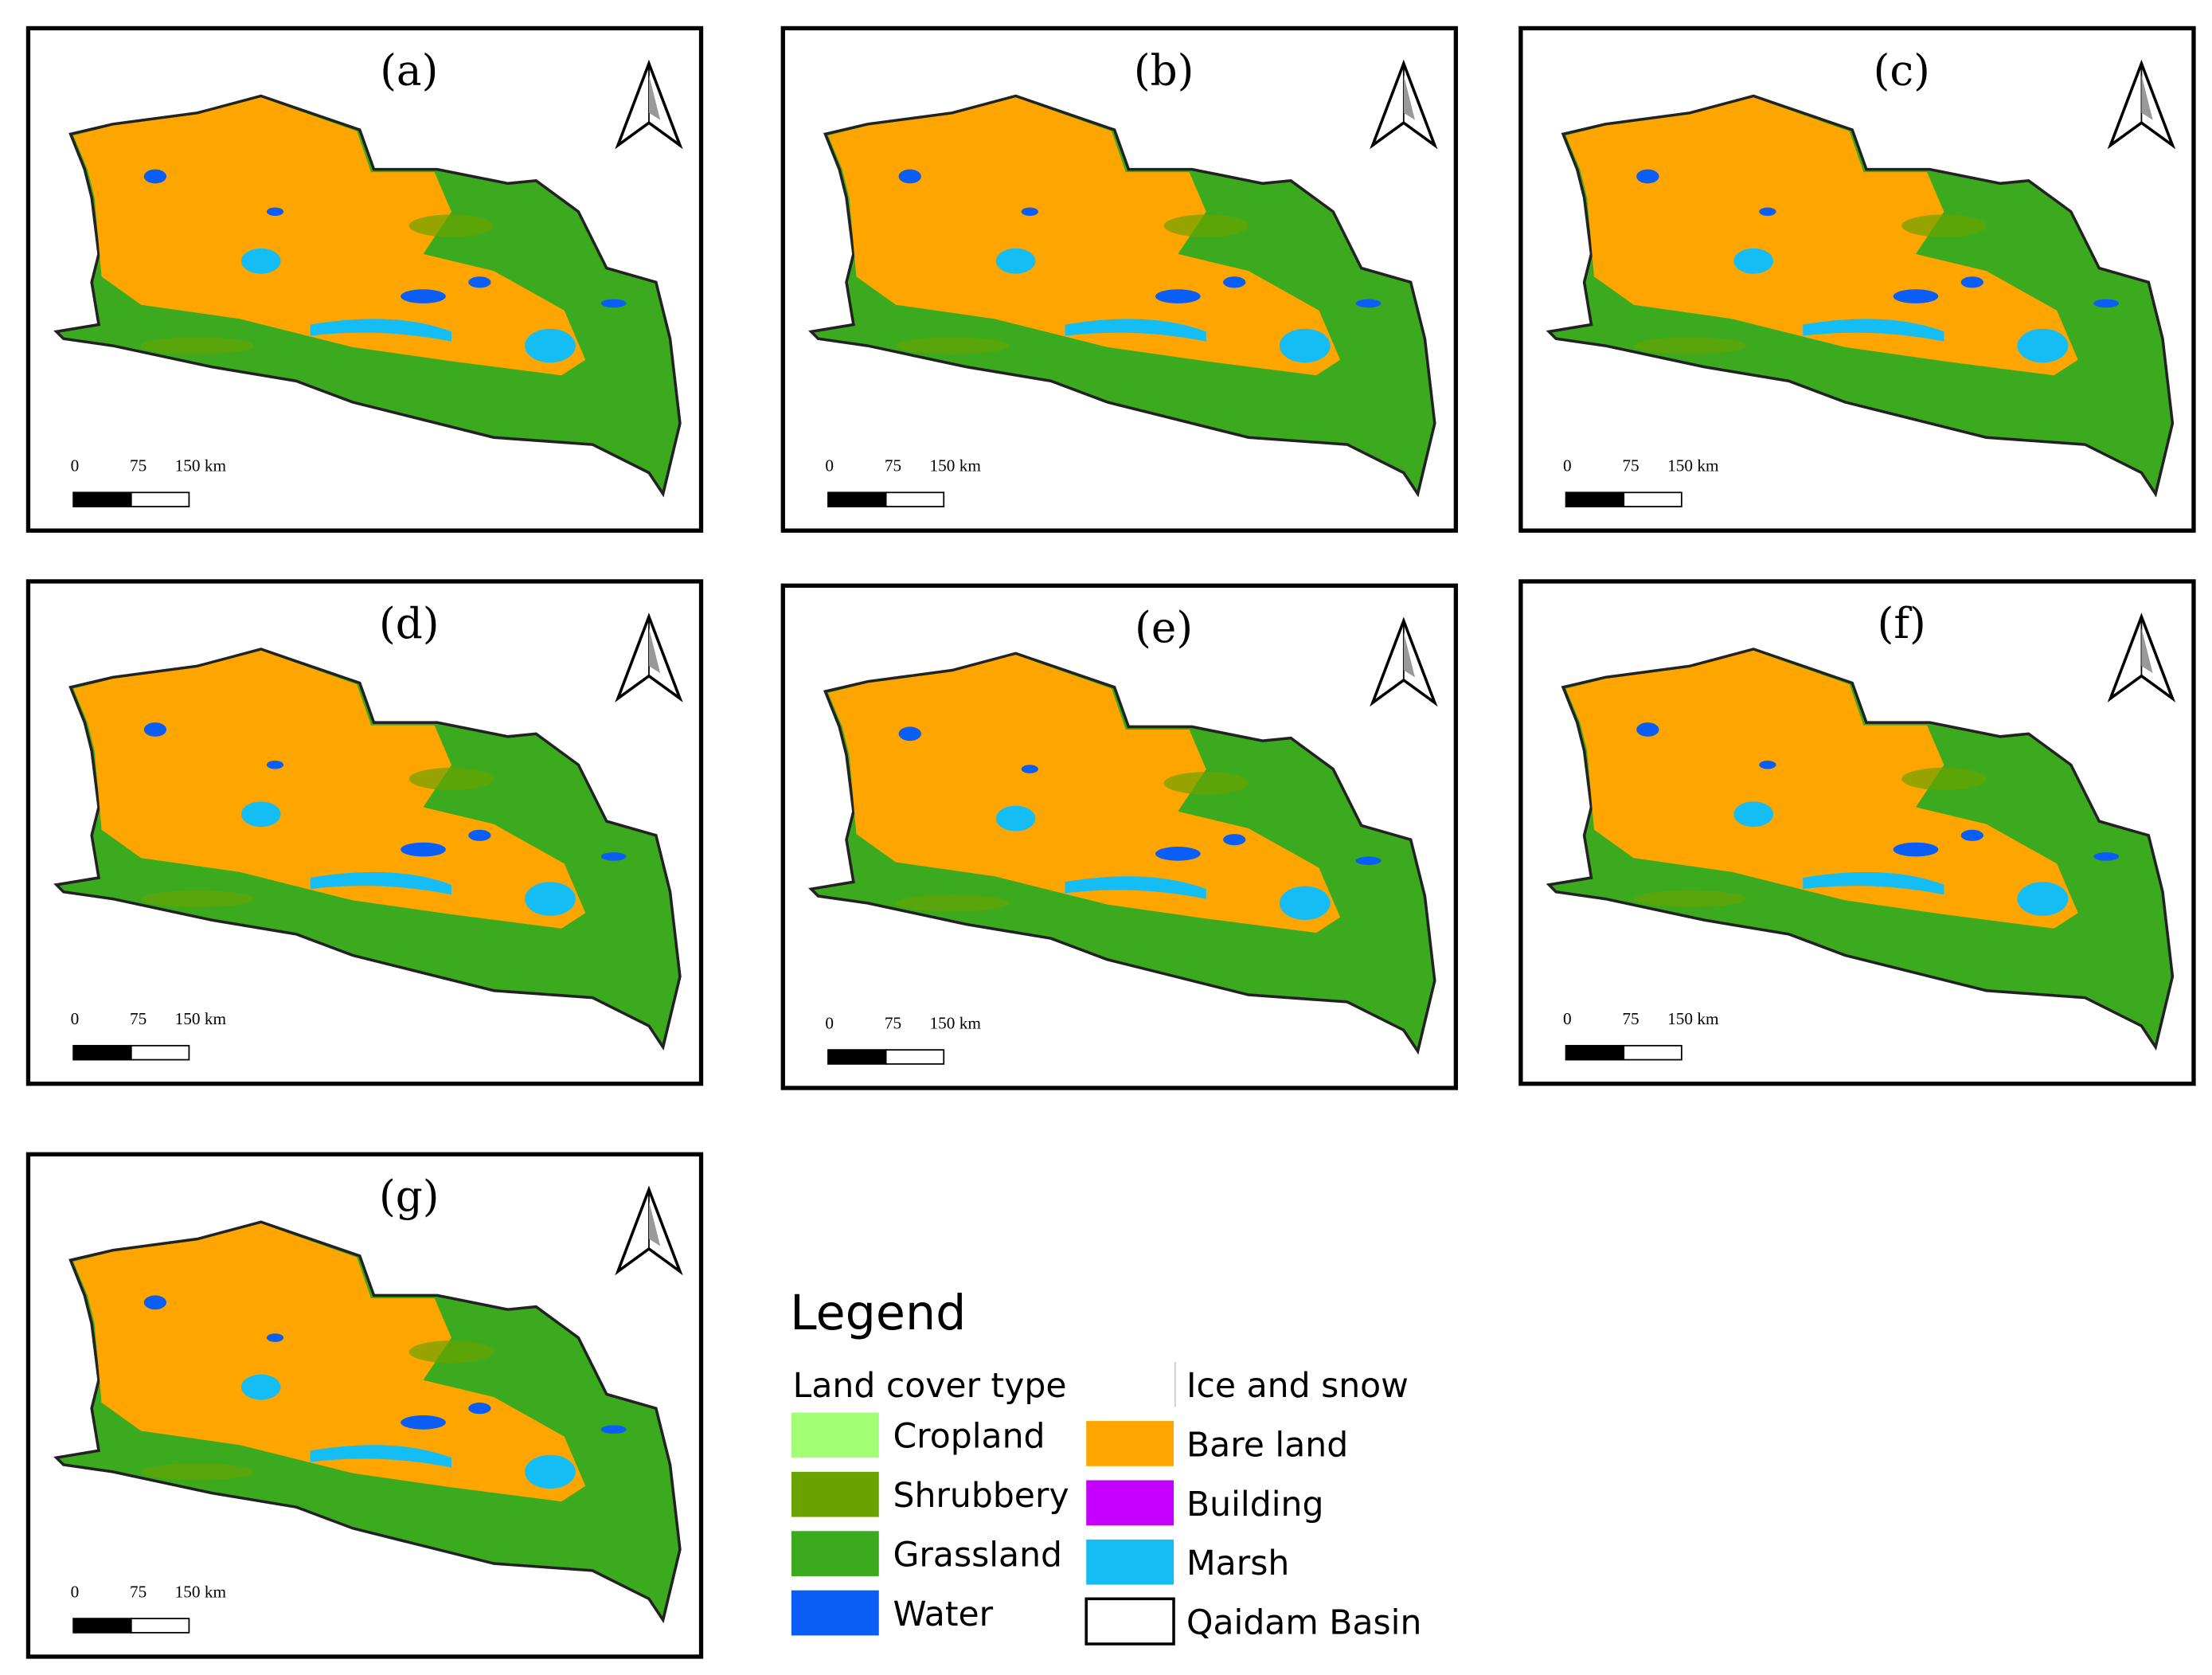  I want to click on legend-label: Bare land, so click(1267, 1445).